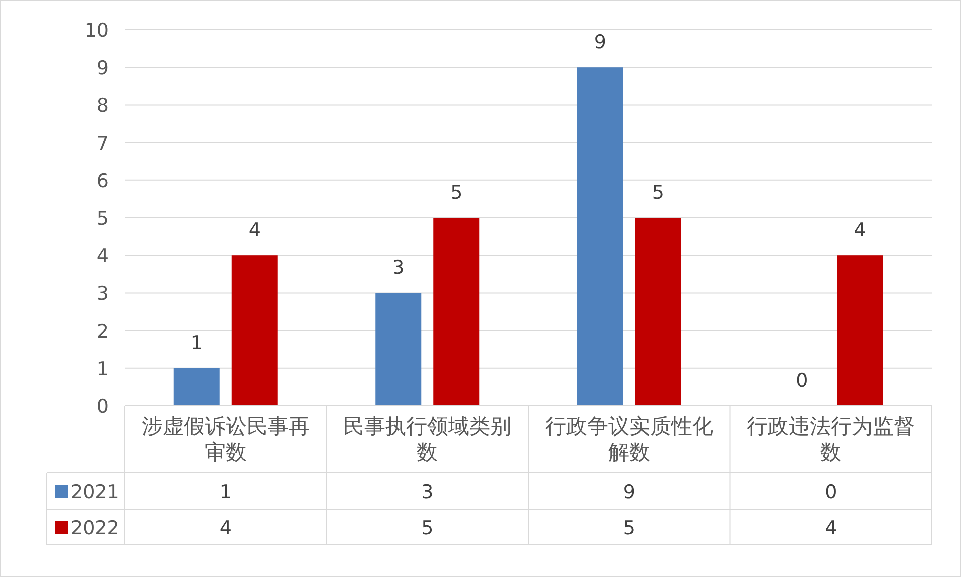 The width and height of the screenshot is (962, 578). What do you see at coordinates (102, 331) in the screenshot?
I see `y-tick-label: 2` at bounding box center [102, 331].